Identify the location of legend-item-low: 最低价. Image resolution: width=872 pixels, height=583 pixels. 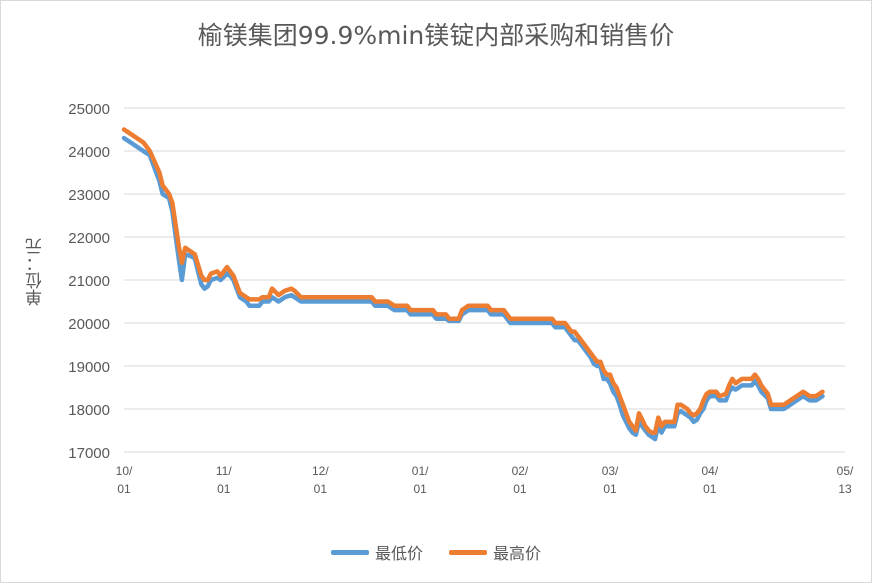
(376, 552).